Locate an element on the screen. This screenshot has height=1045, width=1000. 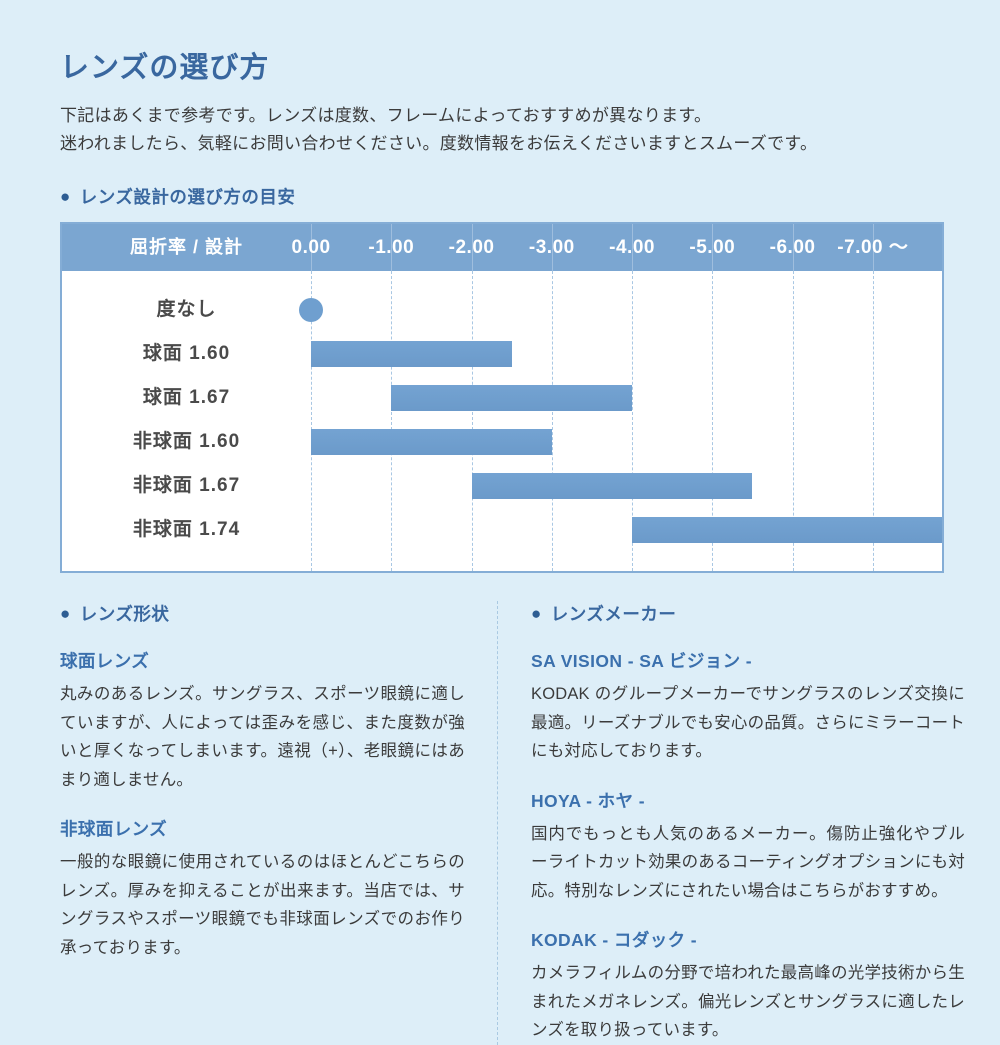
lens-maker-heading: ● レンズメーカー is located at coordinates (748, 613).